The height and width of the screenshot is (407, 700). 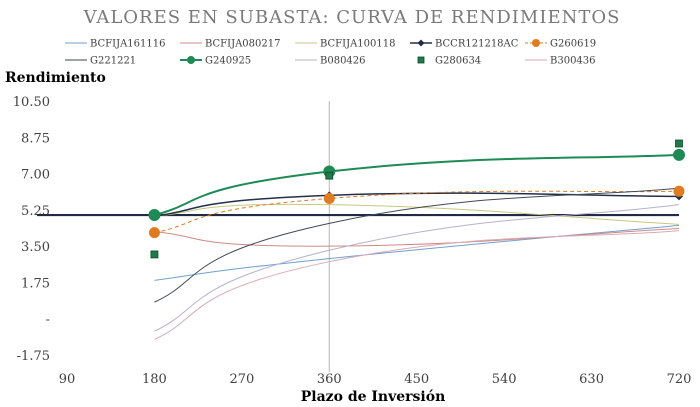 I want to click on series-line-g260619, so click(x=417, y=212).